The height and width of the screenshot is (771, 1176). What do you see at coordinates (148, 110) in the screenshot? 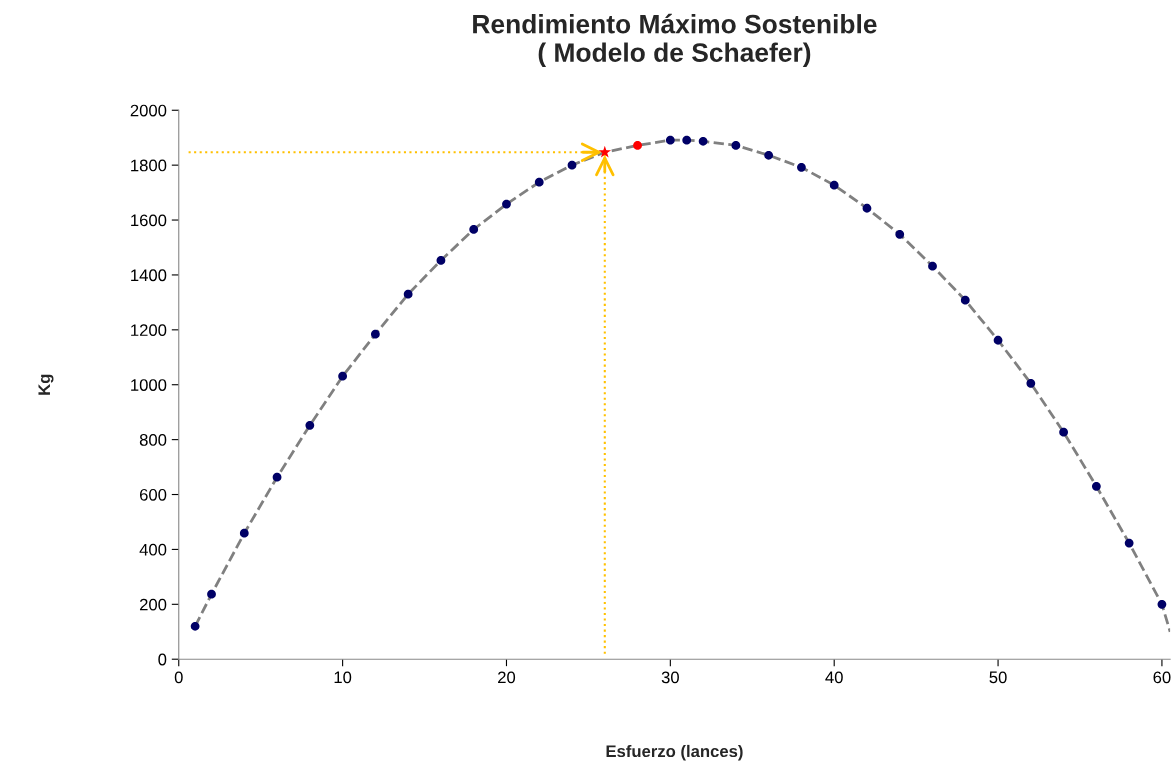
I see `y-tick-label: 2000` at bounding box center [148, 110].